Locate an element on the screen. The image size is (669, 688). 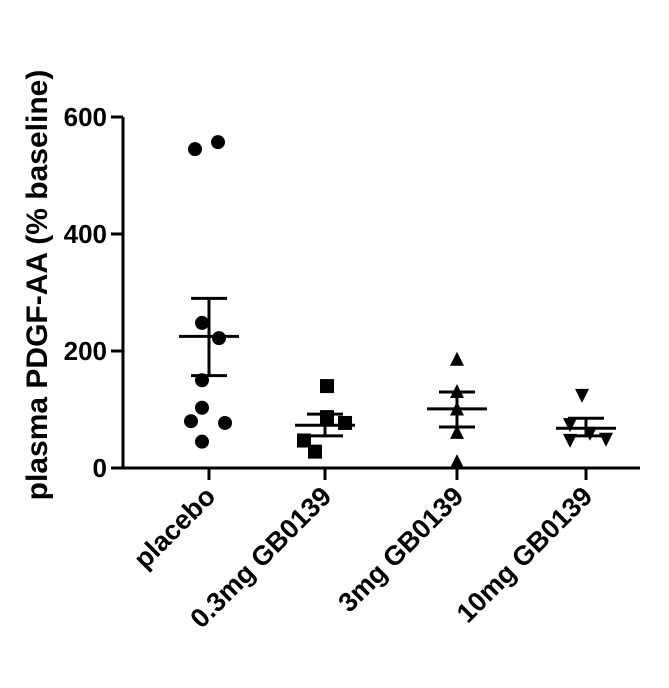
x-category-label: 10mg GB0139 is located at coordinates (525, 555).